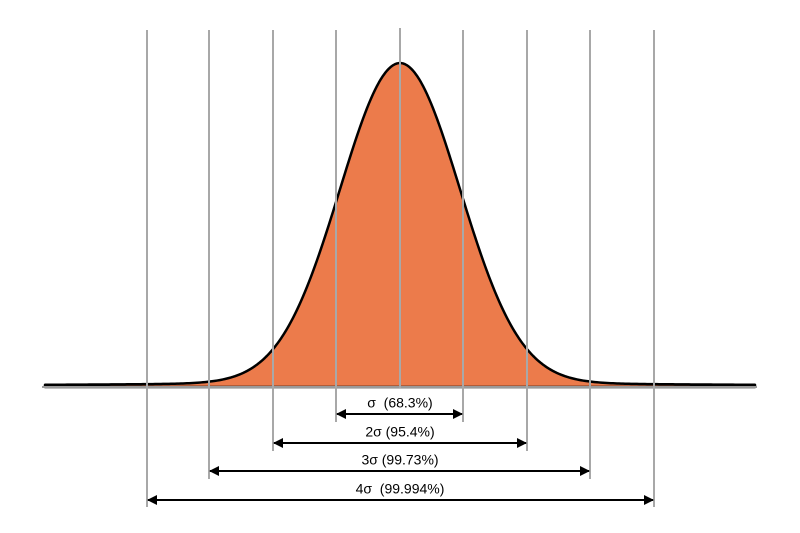  I want to click on interval-label: 4σ (99.994%), so click(400, 489).